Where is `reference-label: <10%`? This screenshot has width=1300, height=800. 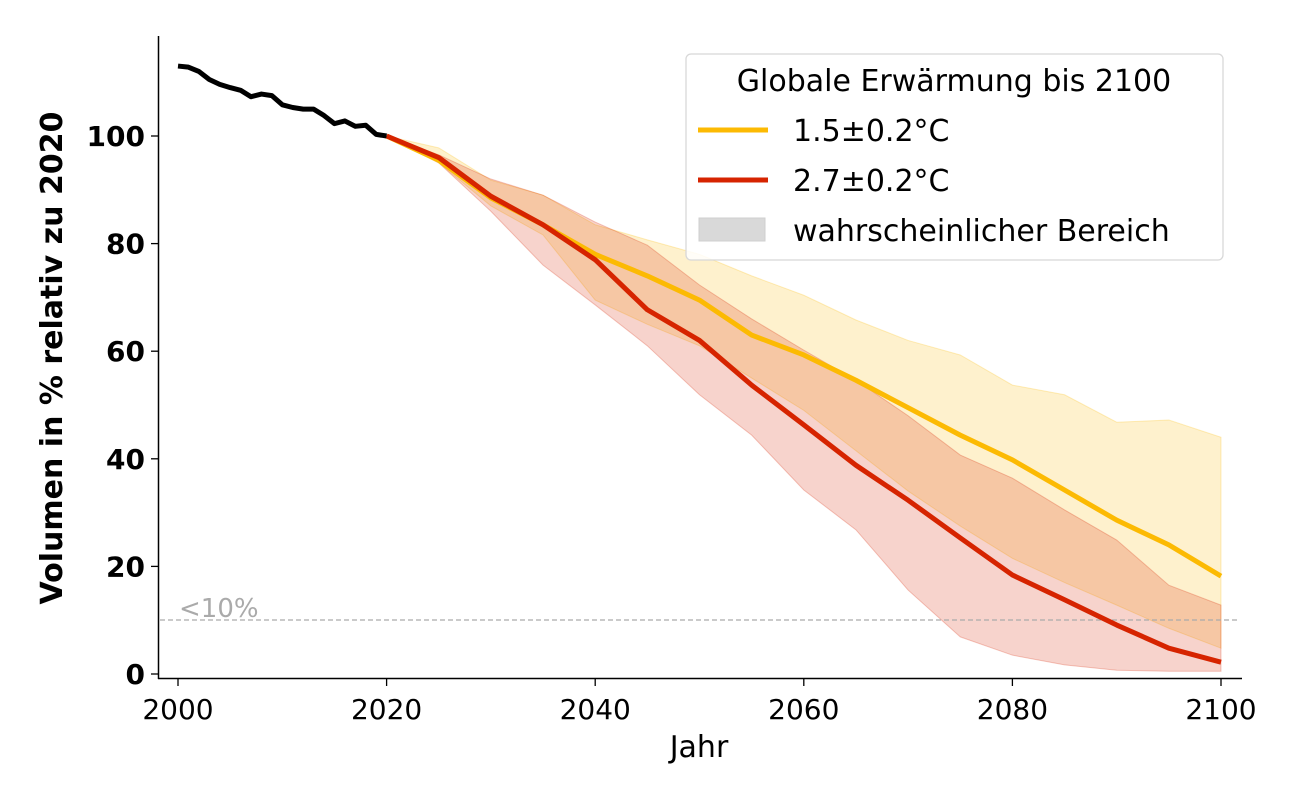 reference-label: <10% is located at coordinates (219, 609).